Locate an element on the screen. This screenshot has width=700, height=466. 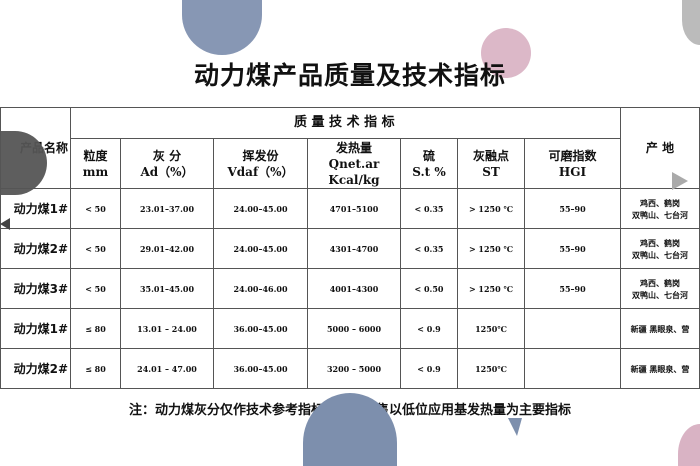
column-header-line: mm is located at coordinates (95, 171).